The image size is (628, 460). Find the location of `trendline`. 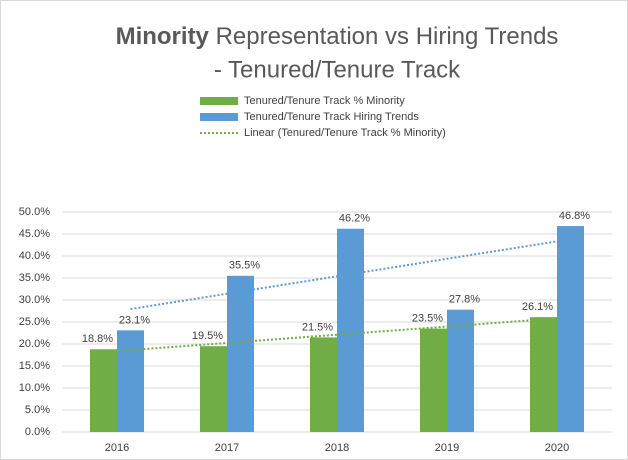

trendline is located at coordinates (323, 336).